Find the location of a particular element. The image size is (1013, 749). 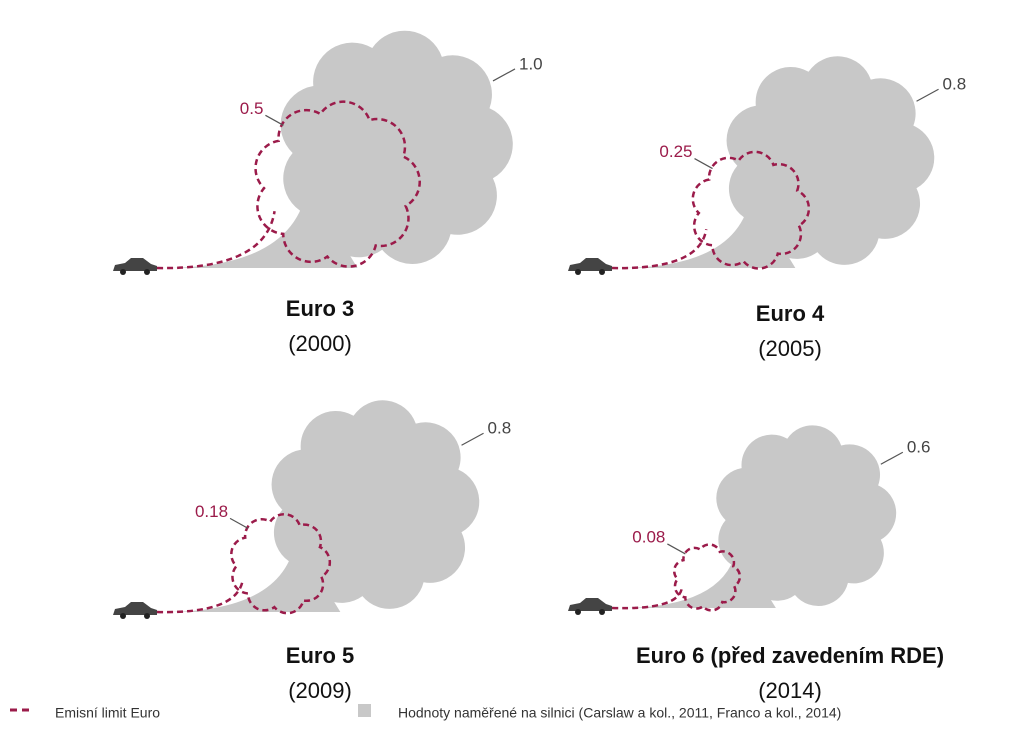

panel-title: Euro 6 (před zavedením RDE) is located at coordinates (790, 655).